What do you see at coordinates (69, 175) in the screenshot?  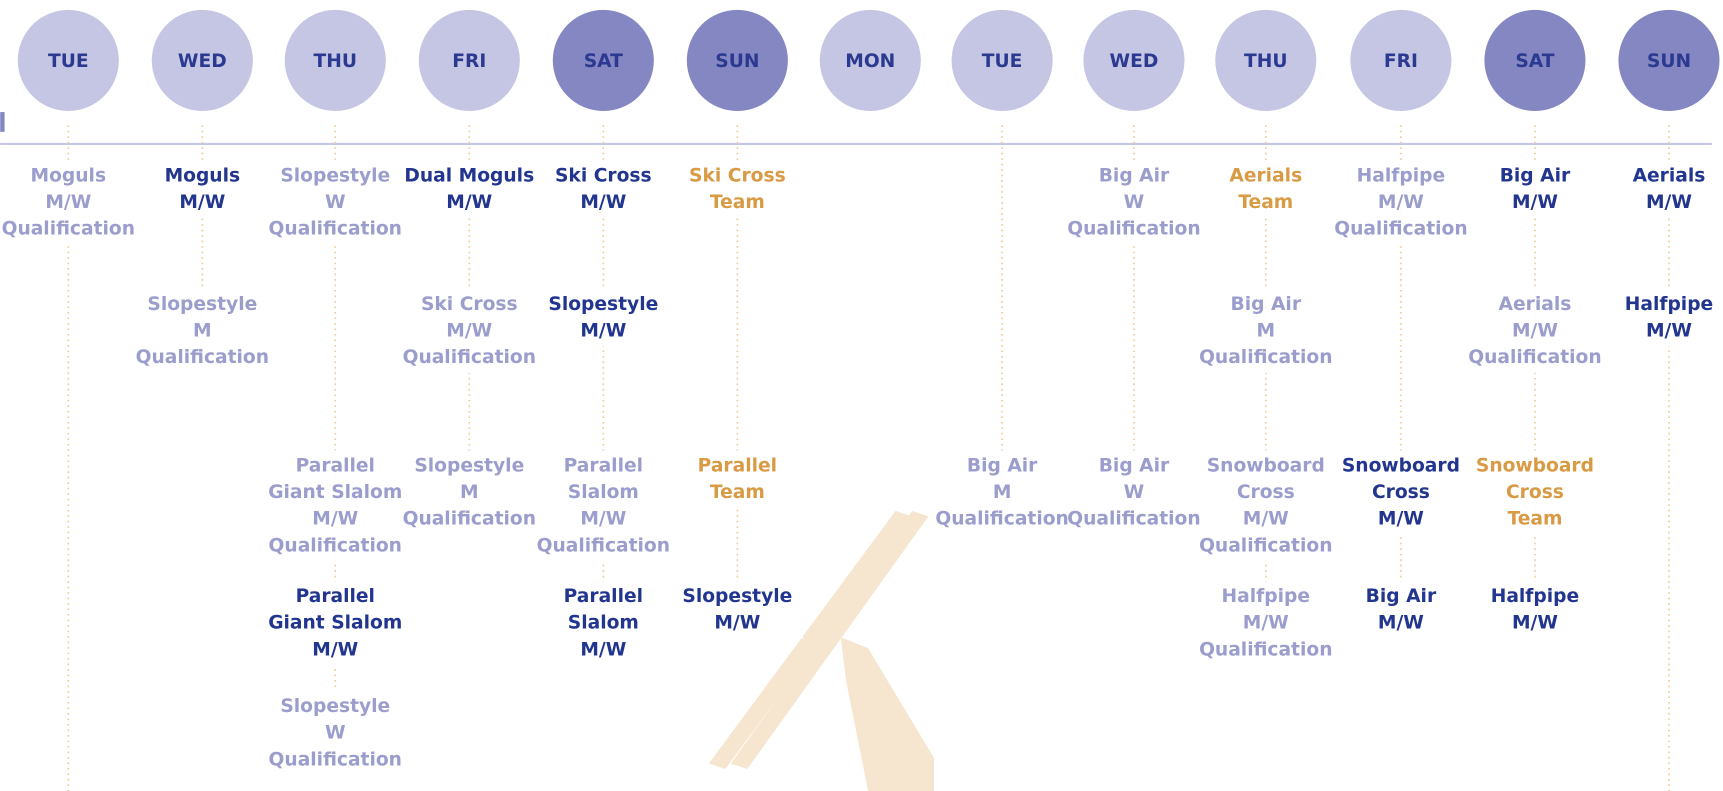 I see `event-text: Moguls` at bounding box center [69, 175].